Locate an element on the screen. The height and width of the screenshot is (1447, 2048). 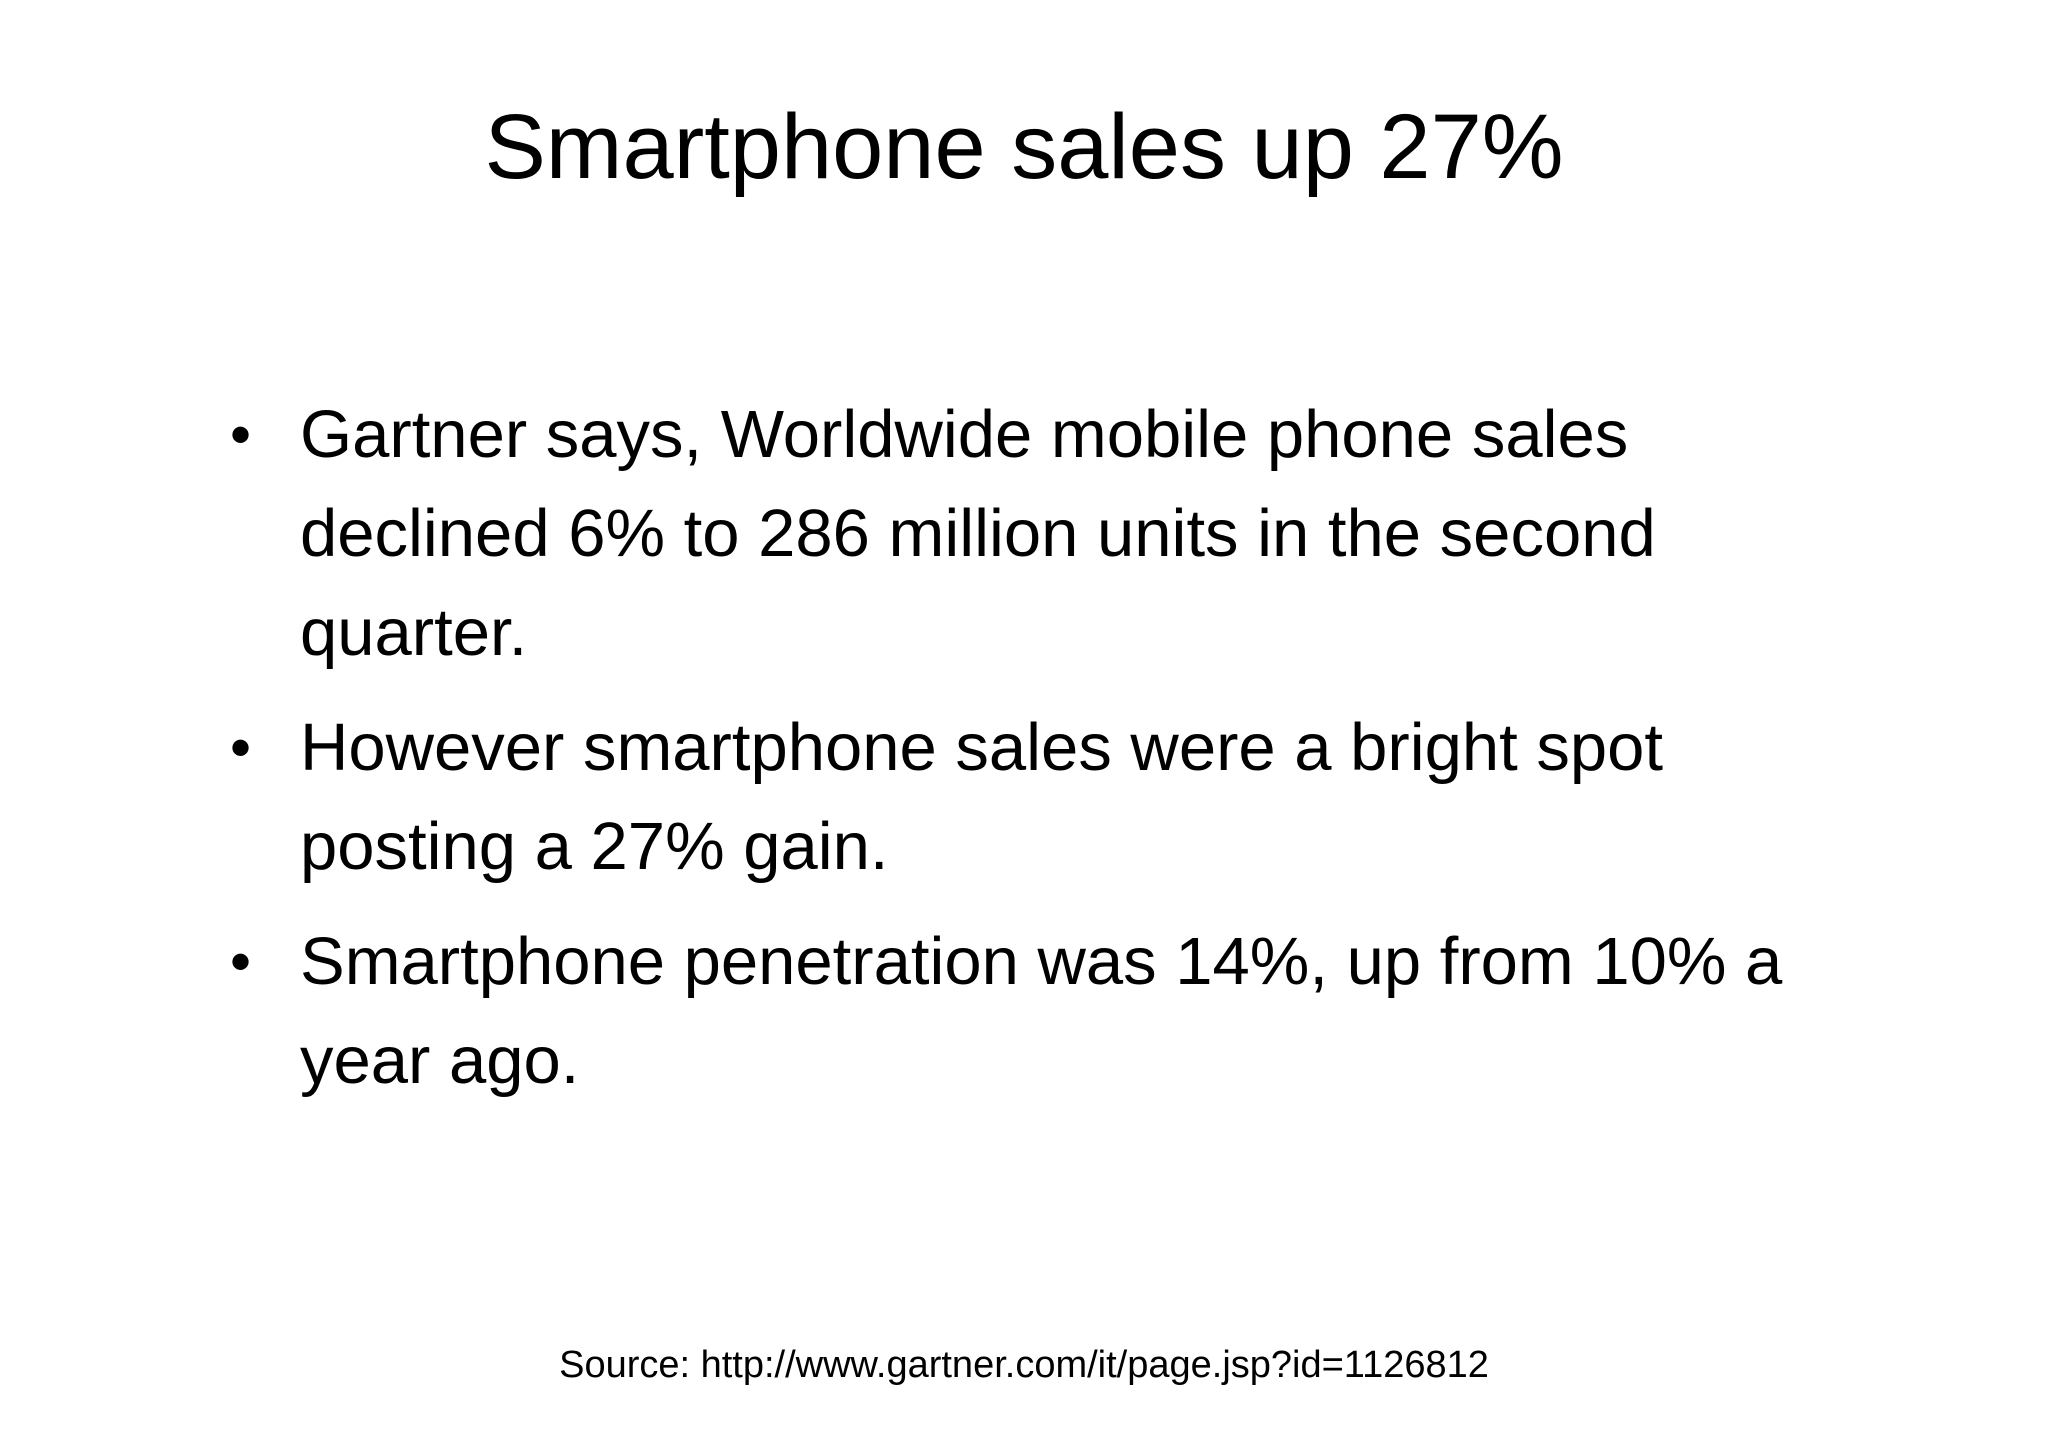
slide-title: Smartphone sales up 27% is located at coordinates (1024, 147).